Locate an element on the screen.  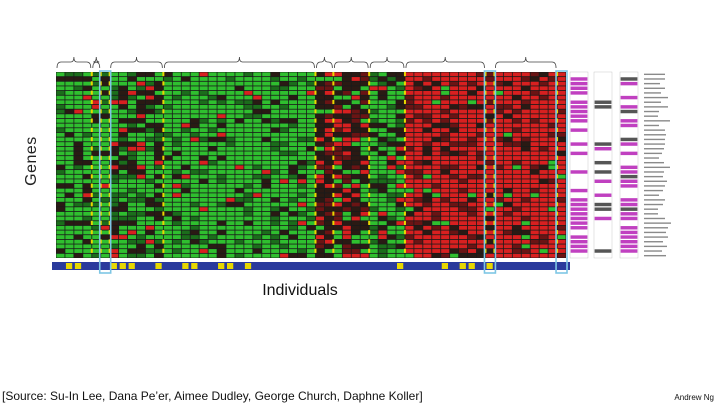
annotation-column is located at coordinates (629, 165).